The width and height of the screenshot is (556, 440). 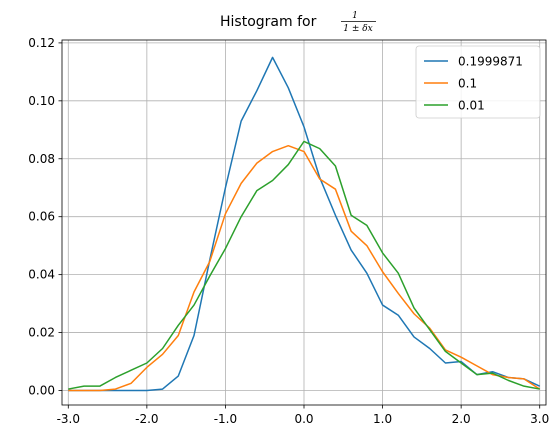 I want to click on y-tick-label: 0.08, so click(x=41, y=159).